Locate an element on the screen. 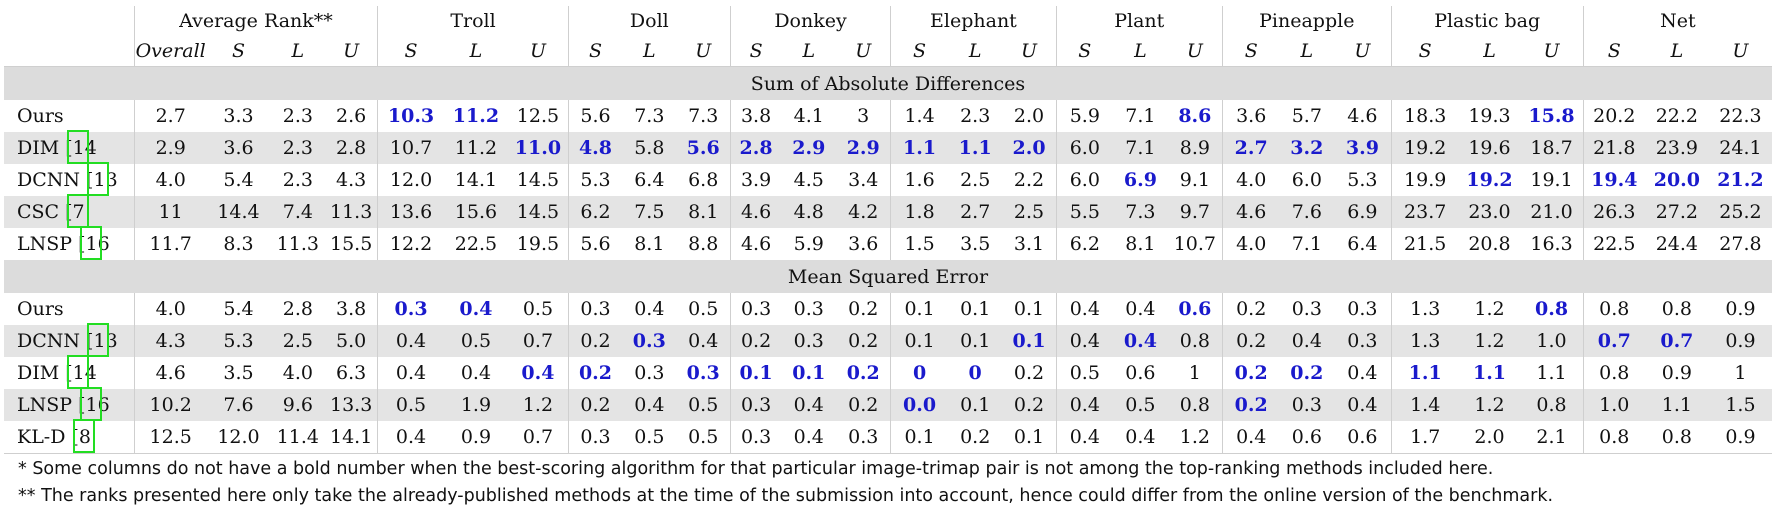  table-cell: 21.8 is located at coordinates (1613, 148).